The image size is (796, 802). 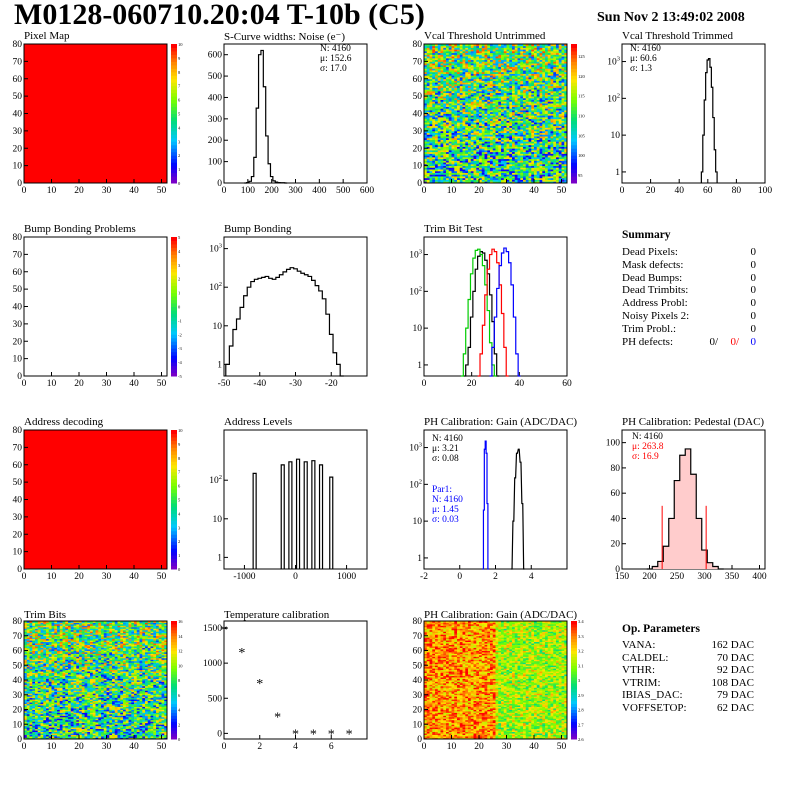 I want to click on color-scale-label: -3, so click(x=180, y=348).